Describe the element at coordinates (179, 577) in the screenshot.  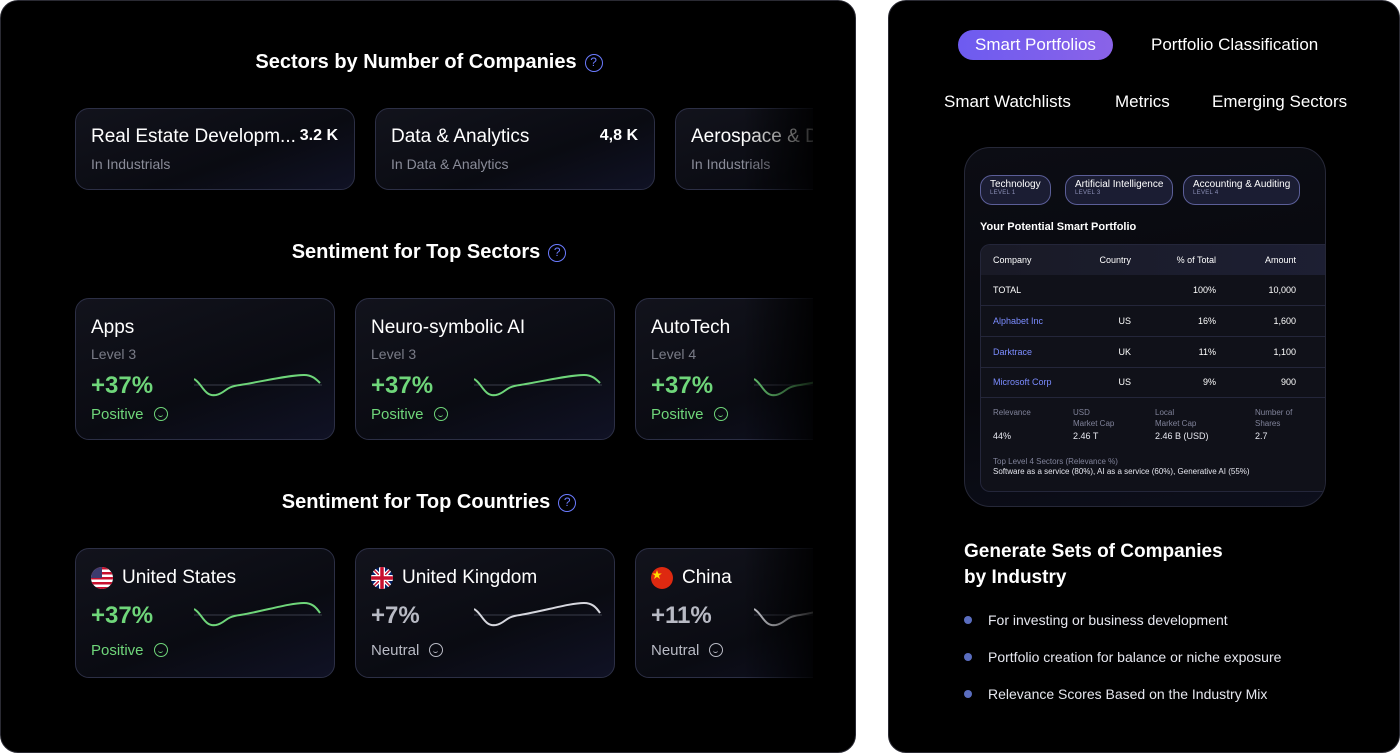
I see `country-name: United States` at that location.